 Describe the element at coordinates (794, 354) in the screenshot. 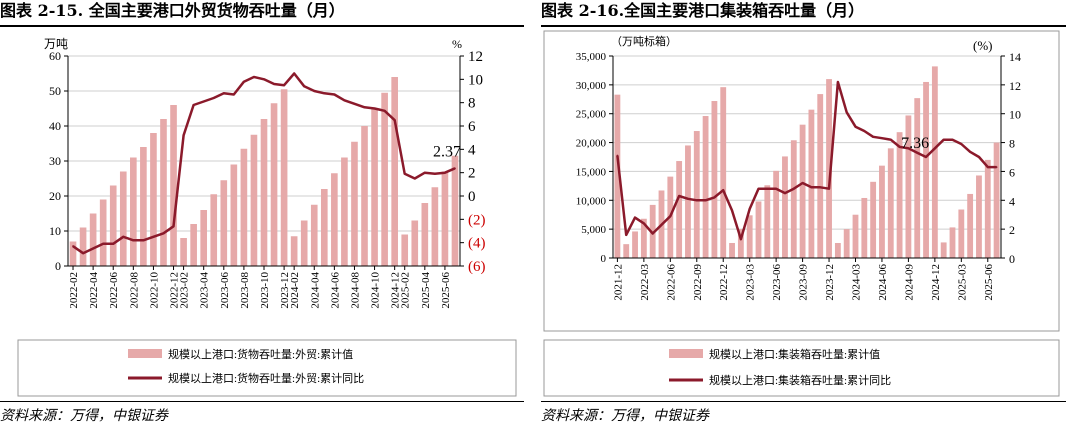

I see `right-legend-bar-label: 规模以上港口:集装箱吞吐量:累计值` at that location.